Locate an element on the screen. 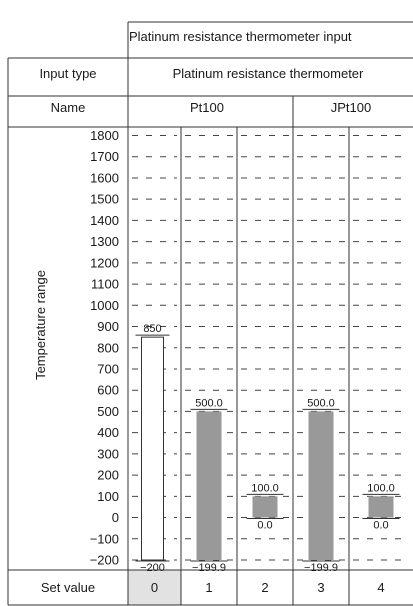 The image size is (413, 606). max-label-4: 100.0 is located at coordinates (381, 488).